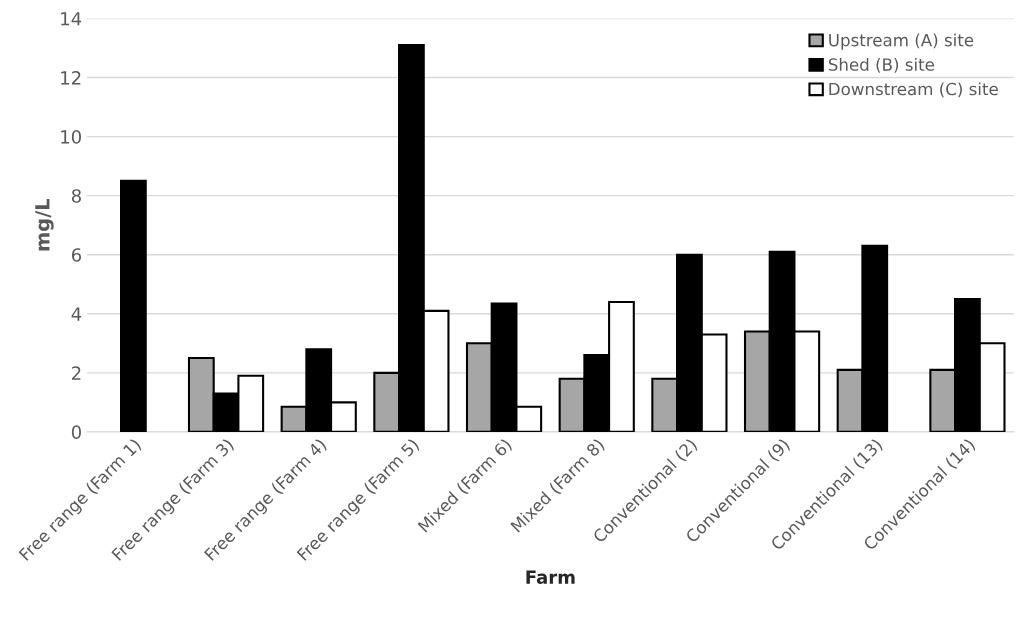 Image resolution: width=1024 pixels, height=617 pixels. What do you see at coordinates (133, 305) in the screenshot?
I see `bar` at bounding box center [133, 305].